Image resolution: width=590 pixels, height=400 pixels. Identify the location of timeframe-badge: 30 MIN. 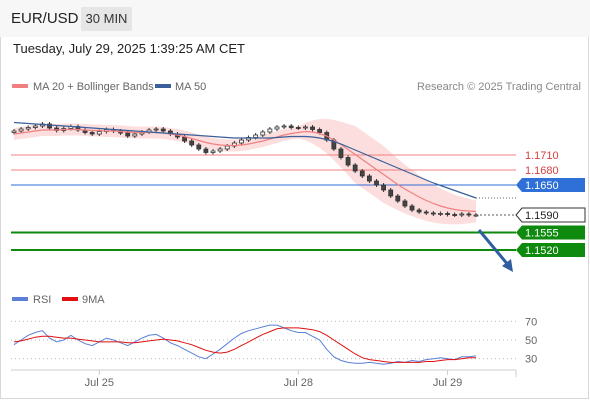
(106, 19).